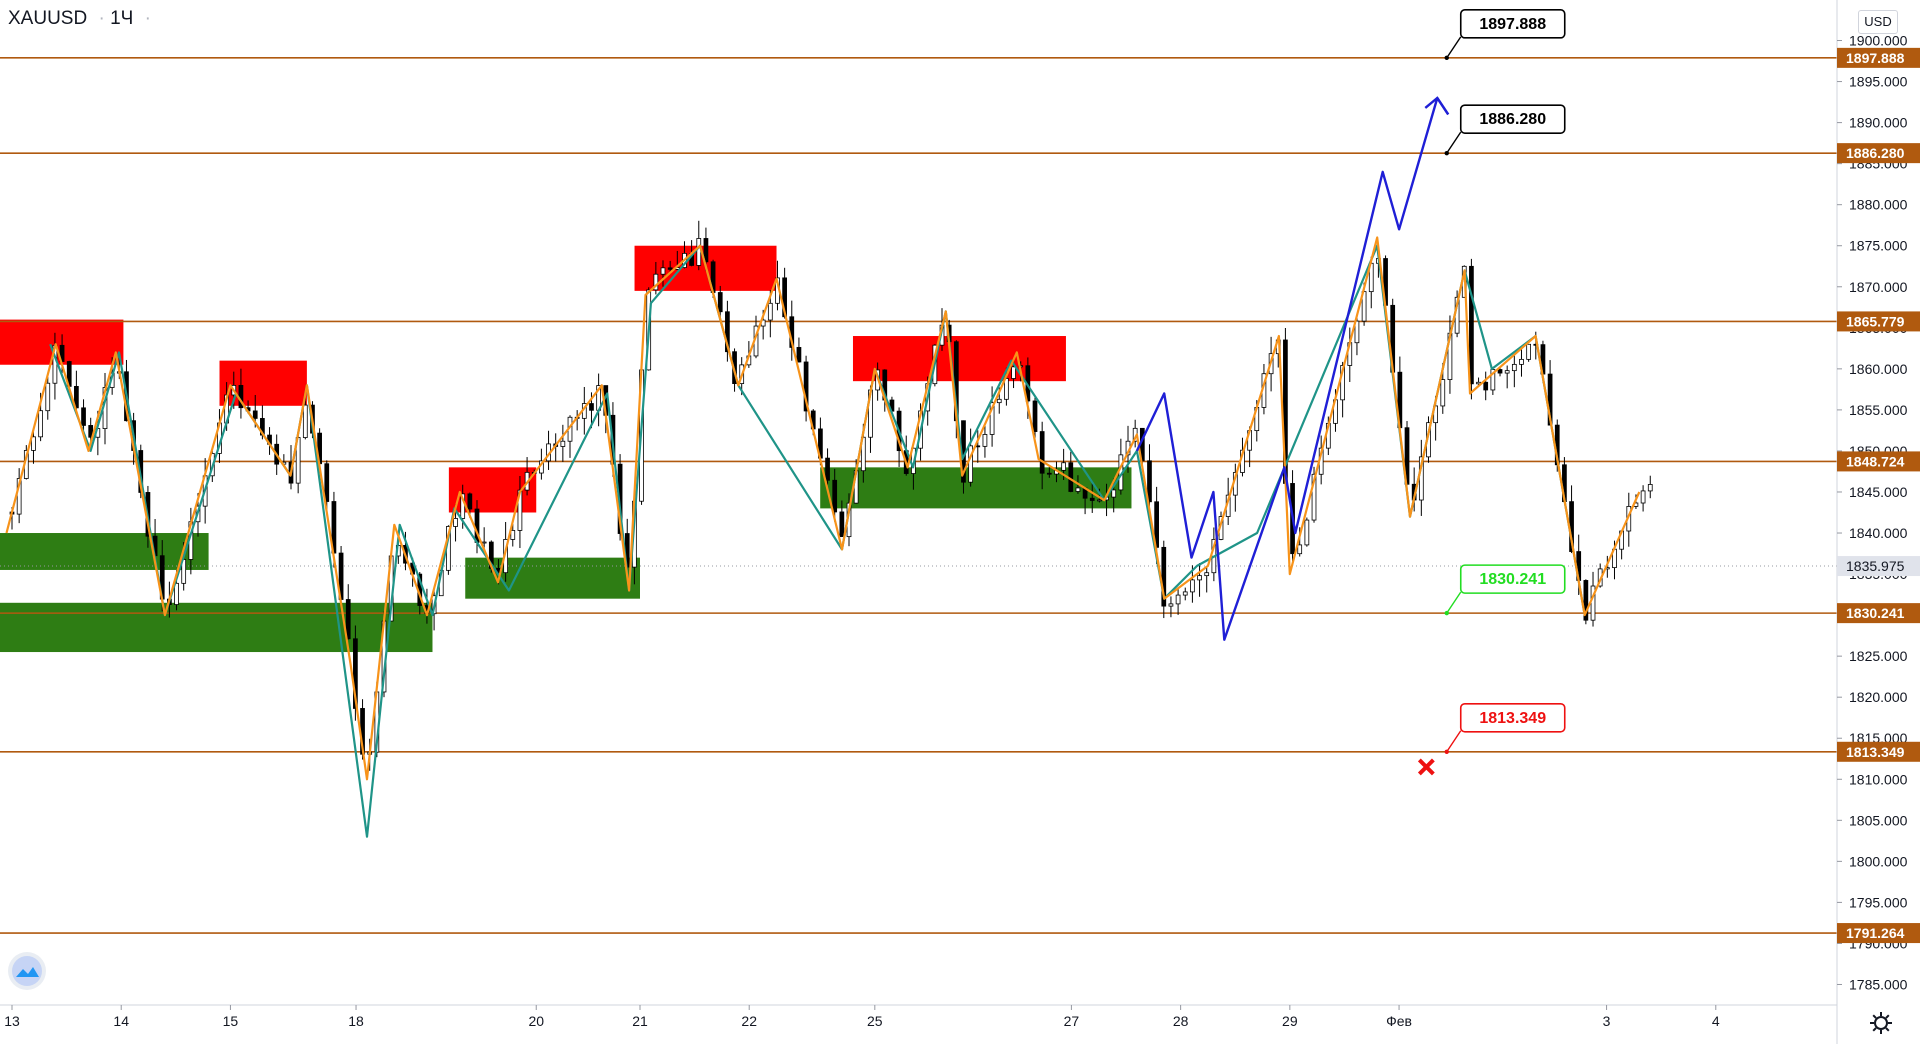 The width and height of the screenshot is (1920, 1049). Describe the element at coordinates (1512, 119) in the screenshot. I see `callout-box` at that location.